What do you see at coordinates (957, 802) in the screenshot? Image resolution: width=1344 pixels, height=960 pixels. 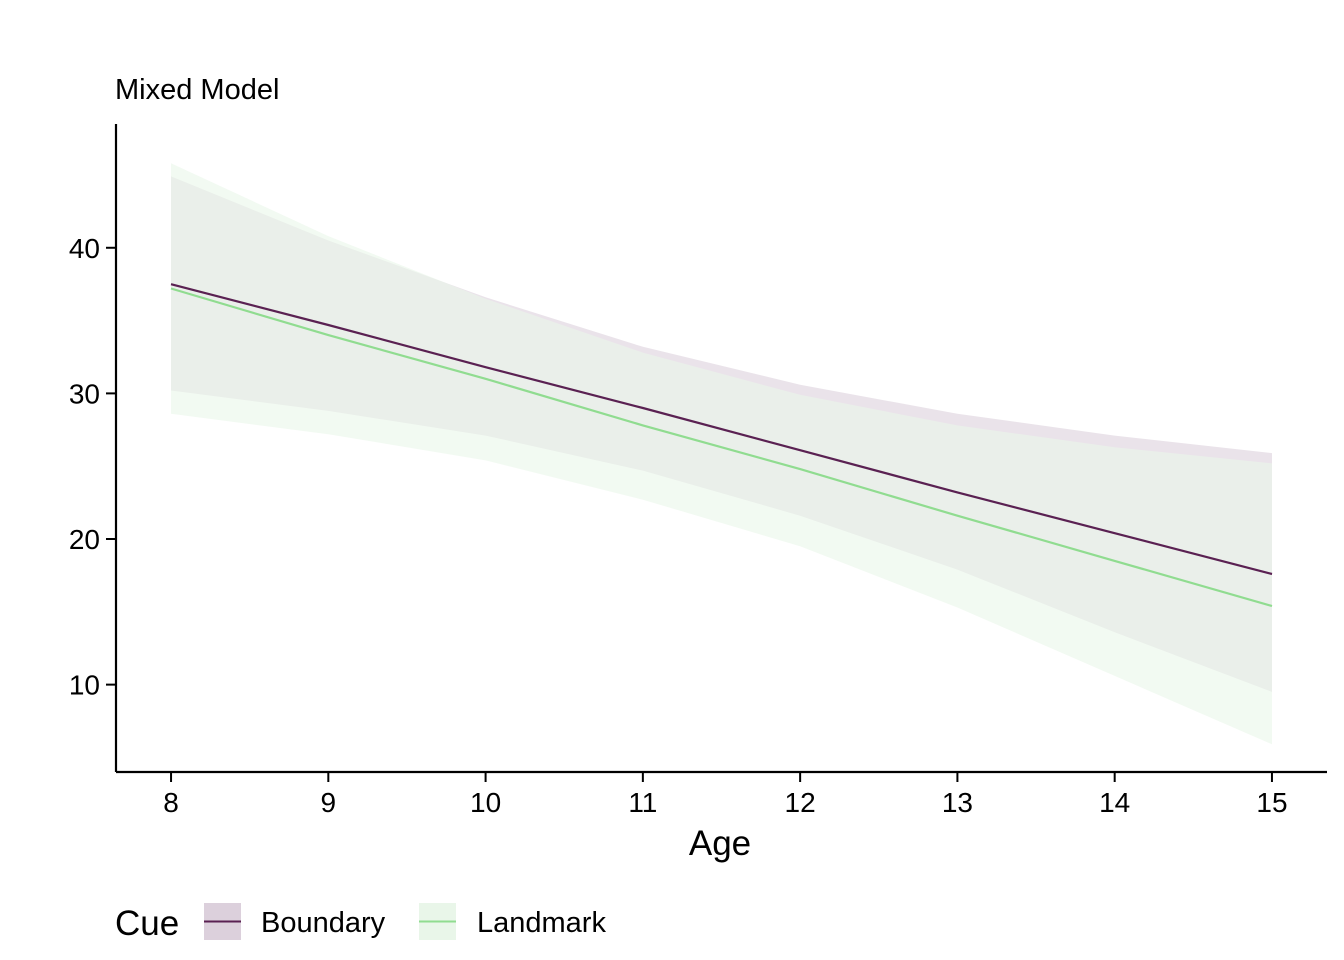 I see `x-tick-label: 13` at bounding box center [957, 802].